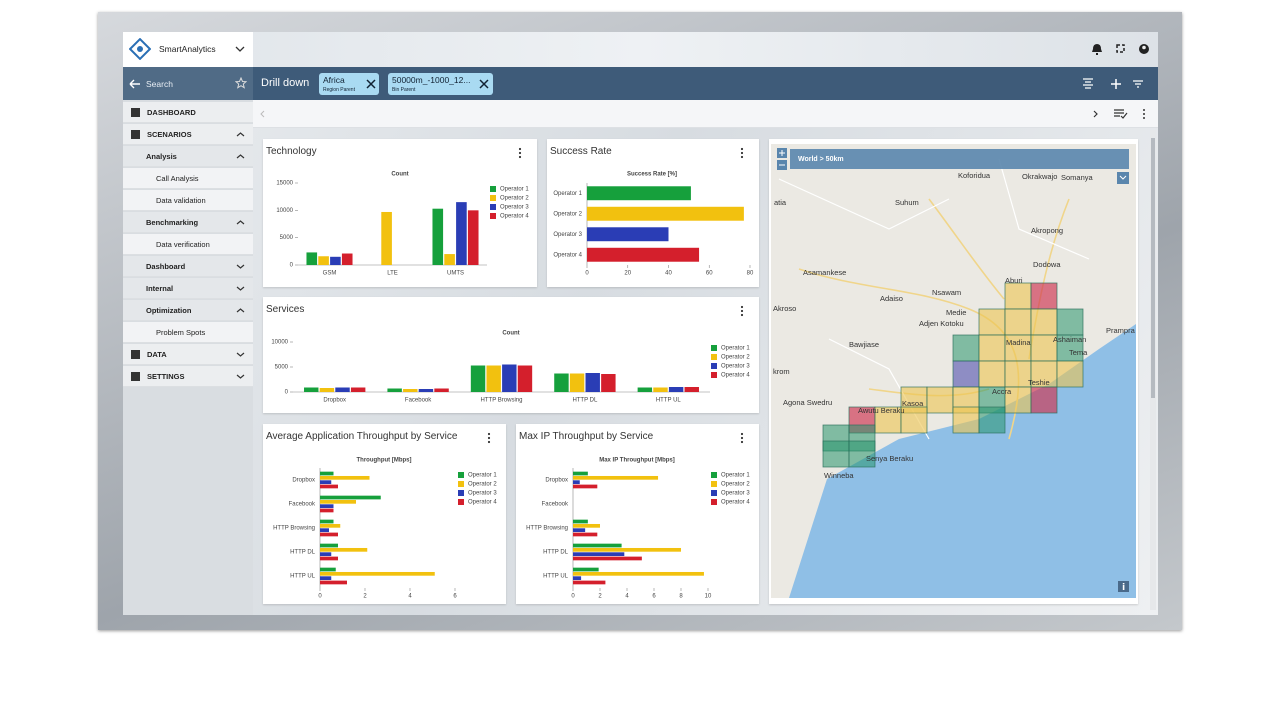 The image size is (1280, 720). What do you see at coordinates (188, 266) in the screenshot?
I see `sidebar-item: Dashboard` at bounding box center [188, 266].